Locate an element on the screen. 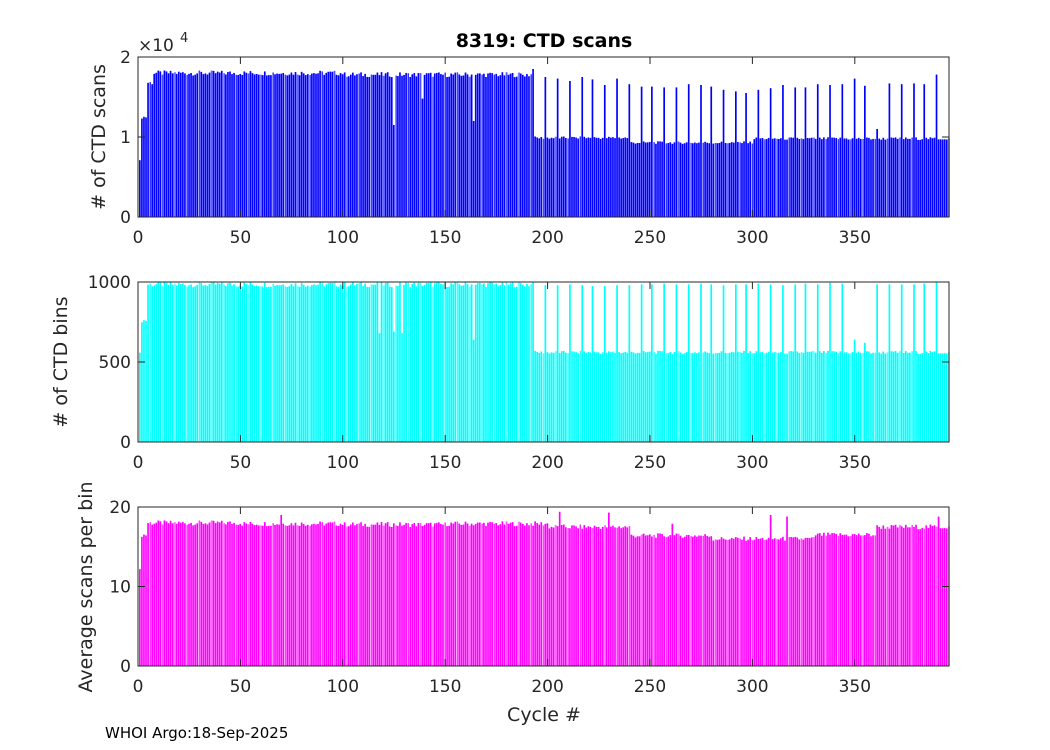 This screenshot has height=750, width=1050. x-tick-label: 50 is located at coordinates (241, 463).